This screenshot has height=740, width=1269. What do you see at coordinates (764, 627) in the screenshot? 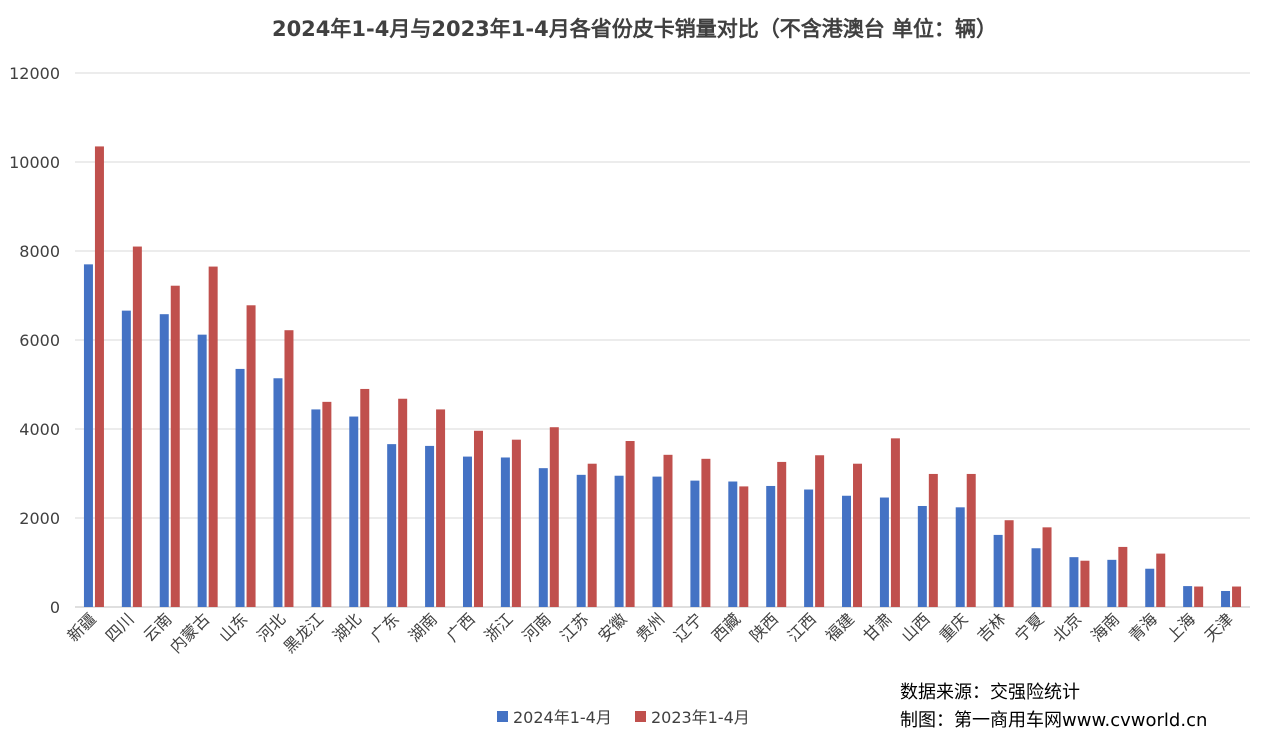
I see `x-tick-label: 陕西` at bounding box center [764, 627].